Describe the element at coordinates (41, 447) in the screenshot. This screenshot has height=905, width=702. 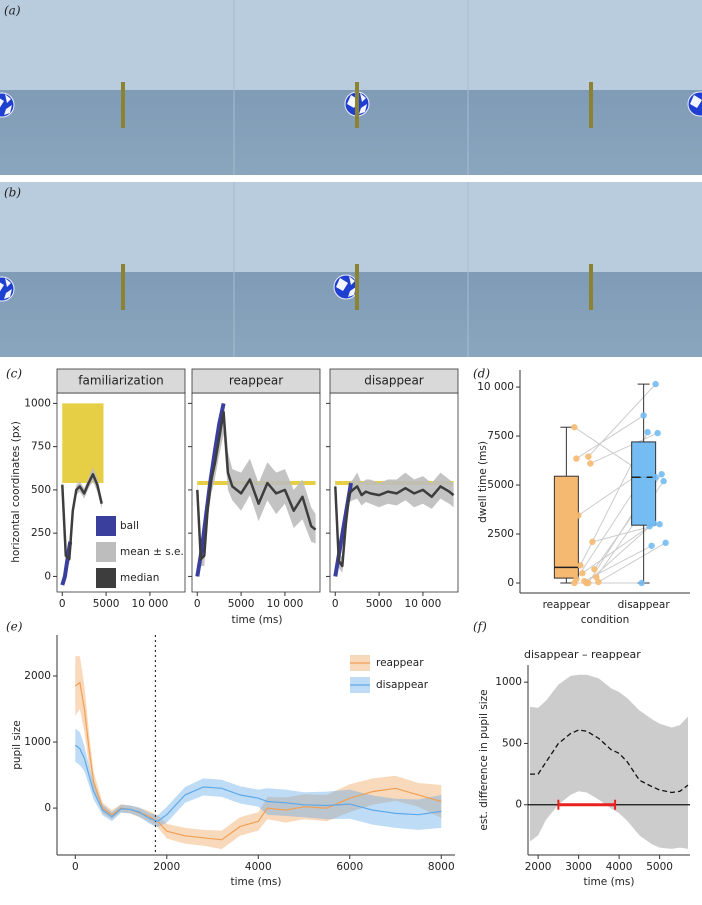
I see `y-tick-label: 750` at that location.